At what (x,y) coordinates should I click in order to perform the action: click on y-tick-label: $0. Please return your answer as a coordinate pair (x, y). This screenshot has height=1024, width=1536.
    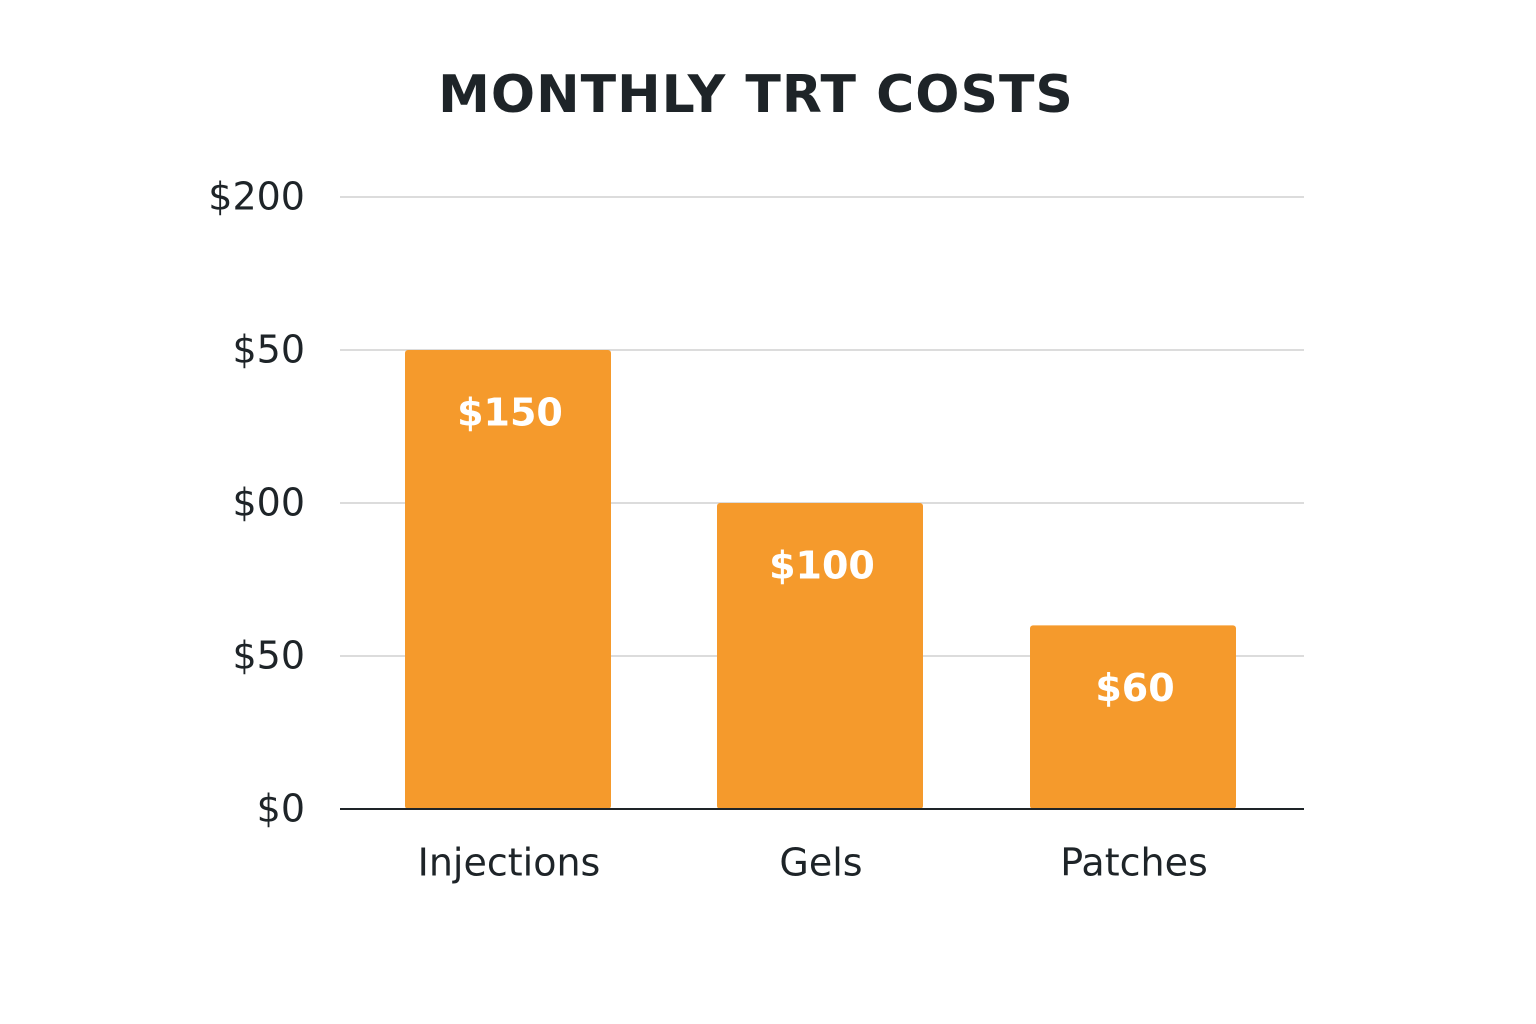
    Looking at the image, I should click on (281, 809).